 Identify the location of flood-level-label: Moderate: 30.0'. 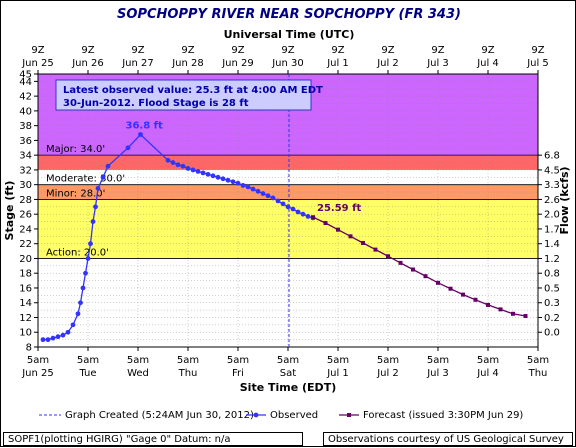
(85, 179).